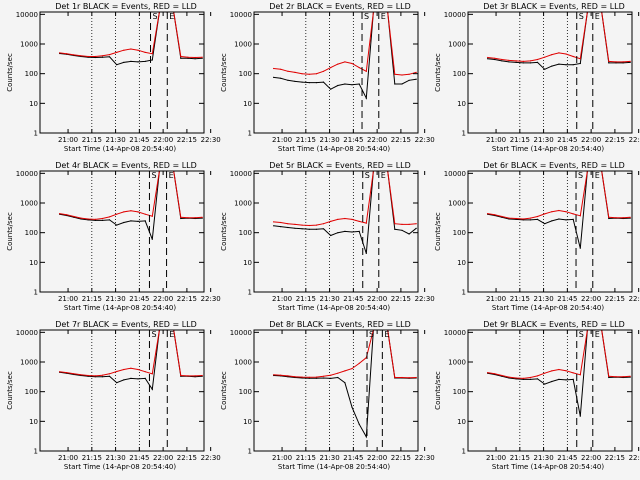 The height and width of the screenshot is (480, 640). I want to click on panel-title: Det 8r BLACK = Events, RED = LLD, so click(340, 324).